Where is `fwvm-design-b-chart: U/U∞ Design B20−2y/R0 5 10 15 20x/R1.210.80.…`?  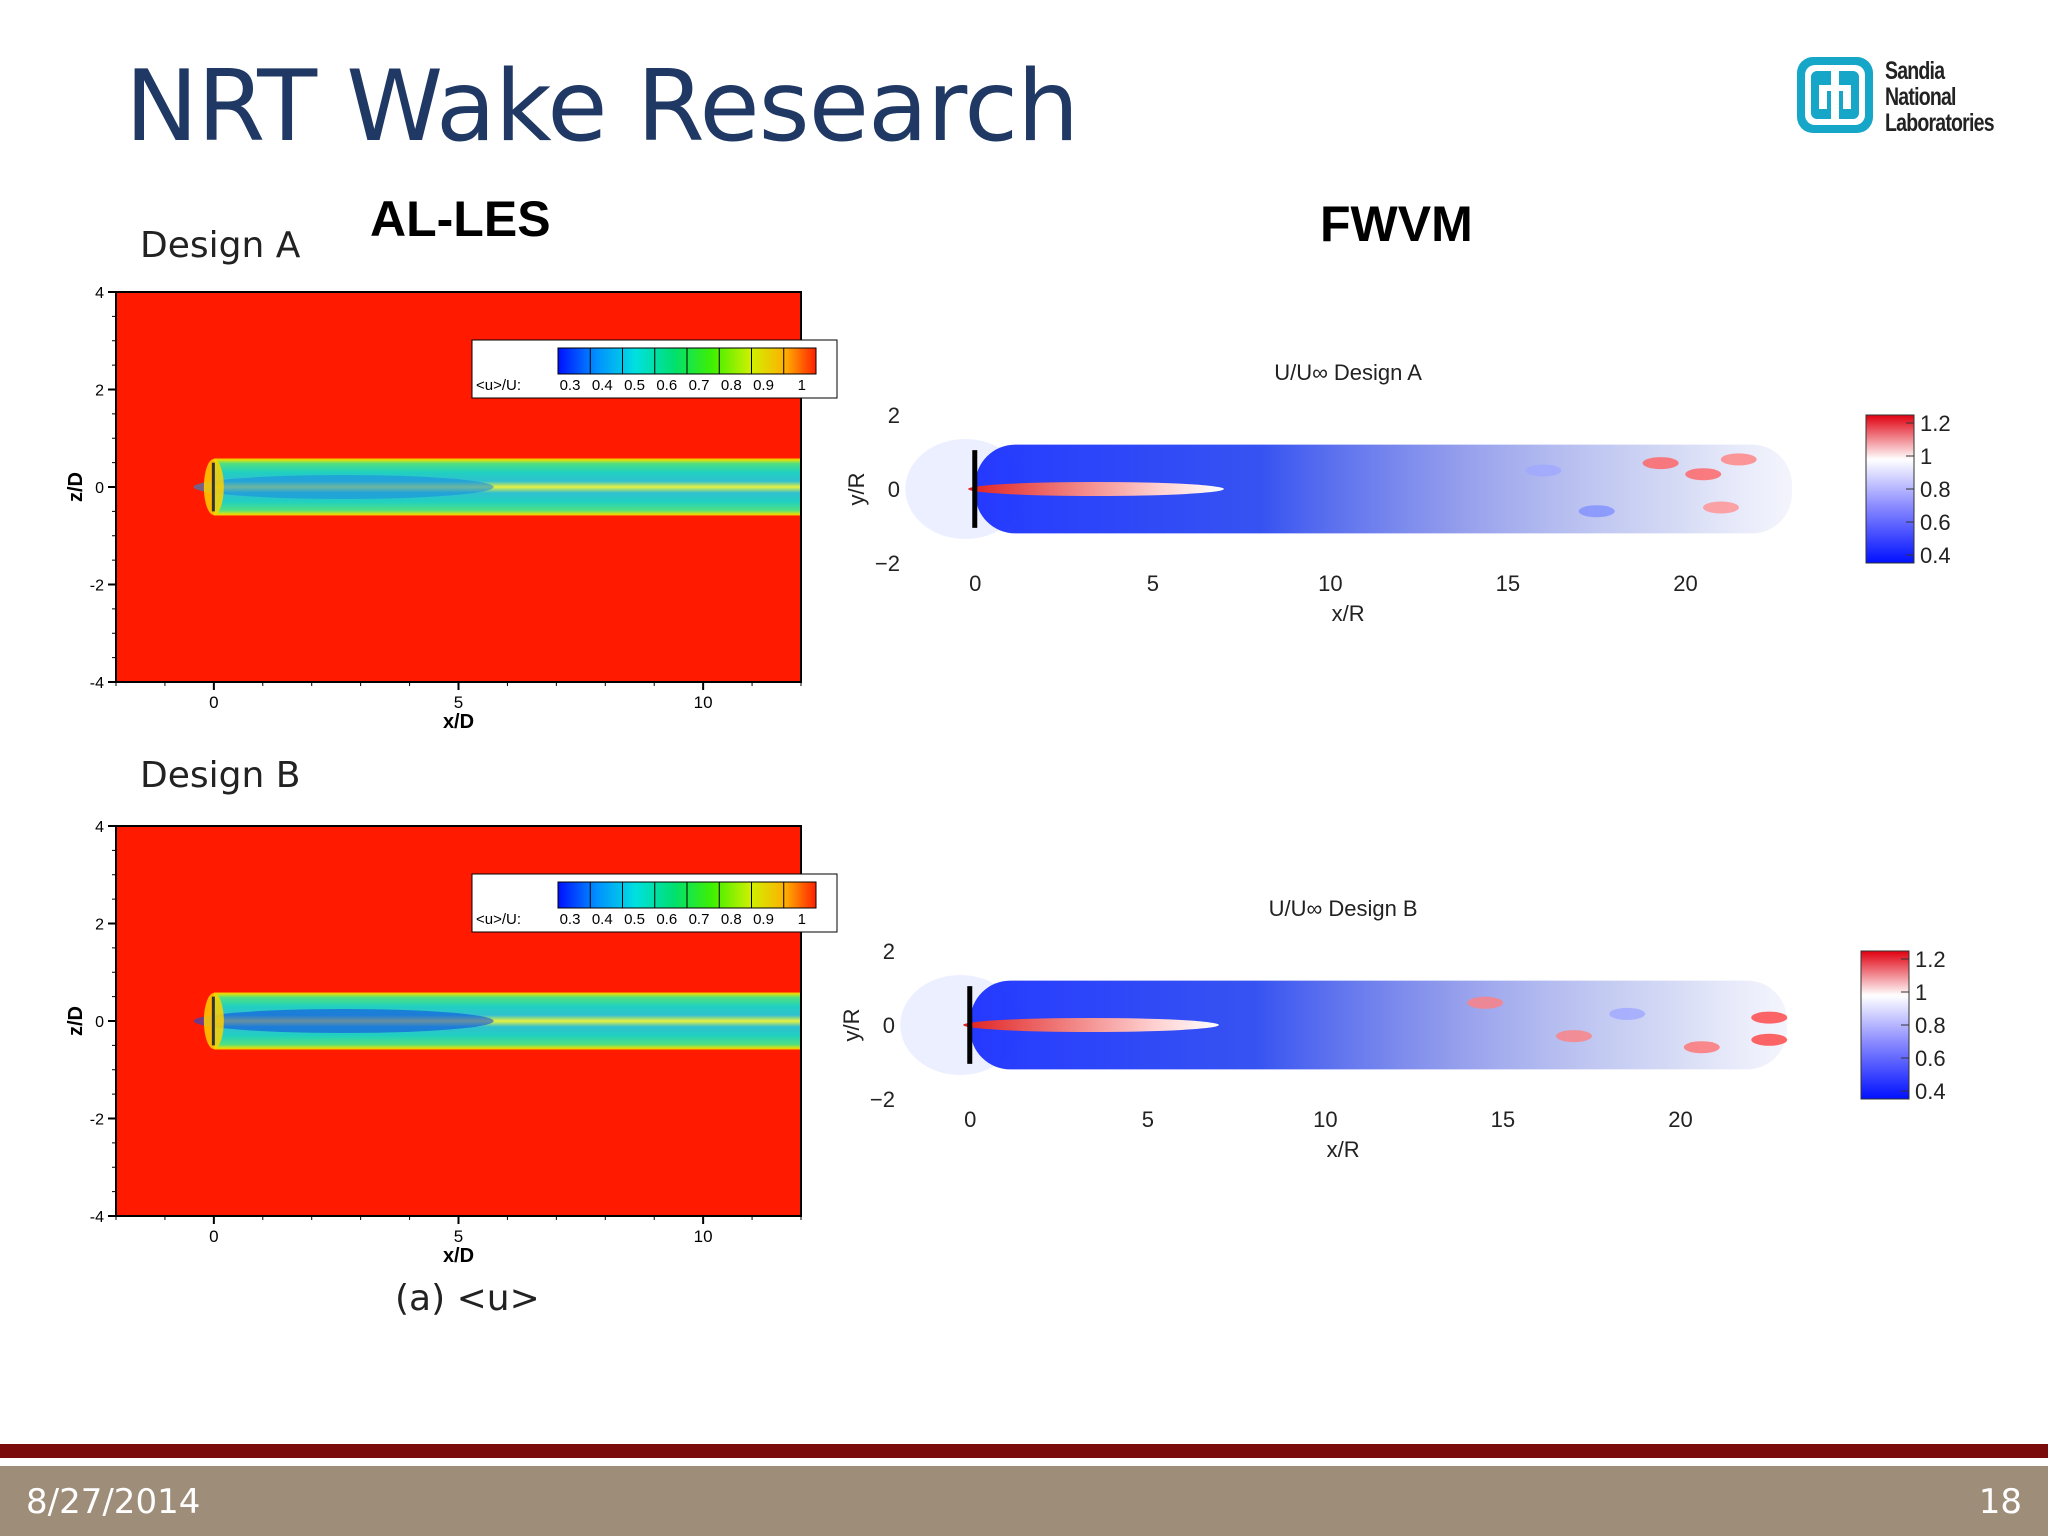 fwvm-design-b-chart: U/U∞ Design B20−2y/R0 5 10 15 20x/R1.210.80.… is located at coordinates (1392, 1029).